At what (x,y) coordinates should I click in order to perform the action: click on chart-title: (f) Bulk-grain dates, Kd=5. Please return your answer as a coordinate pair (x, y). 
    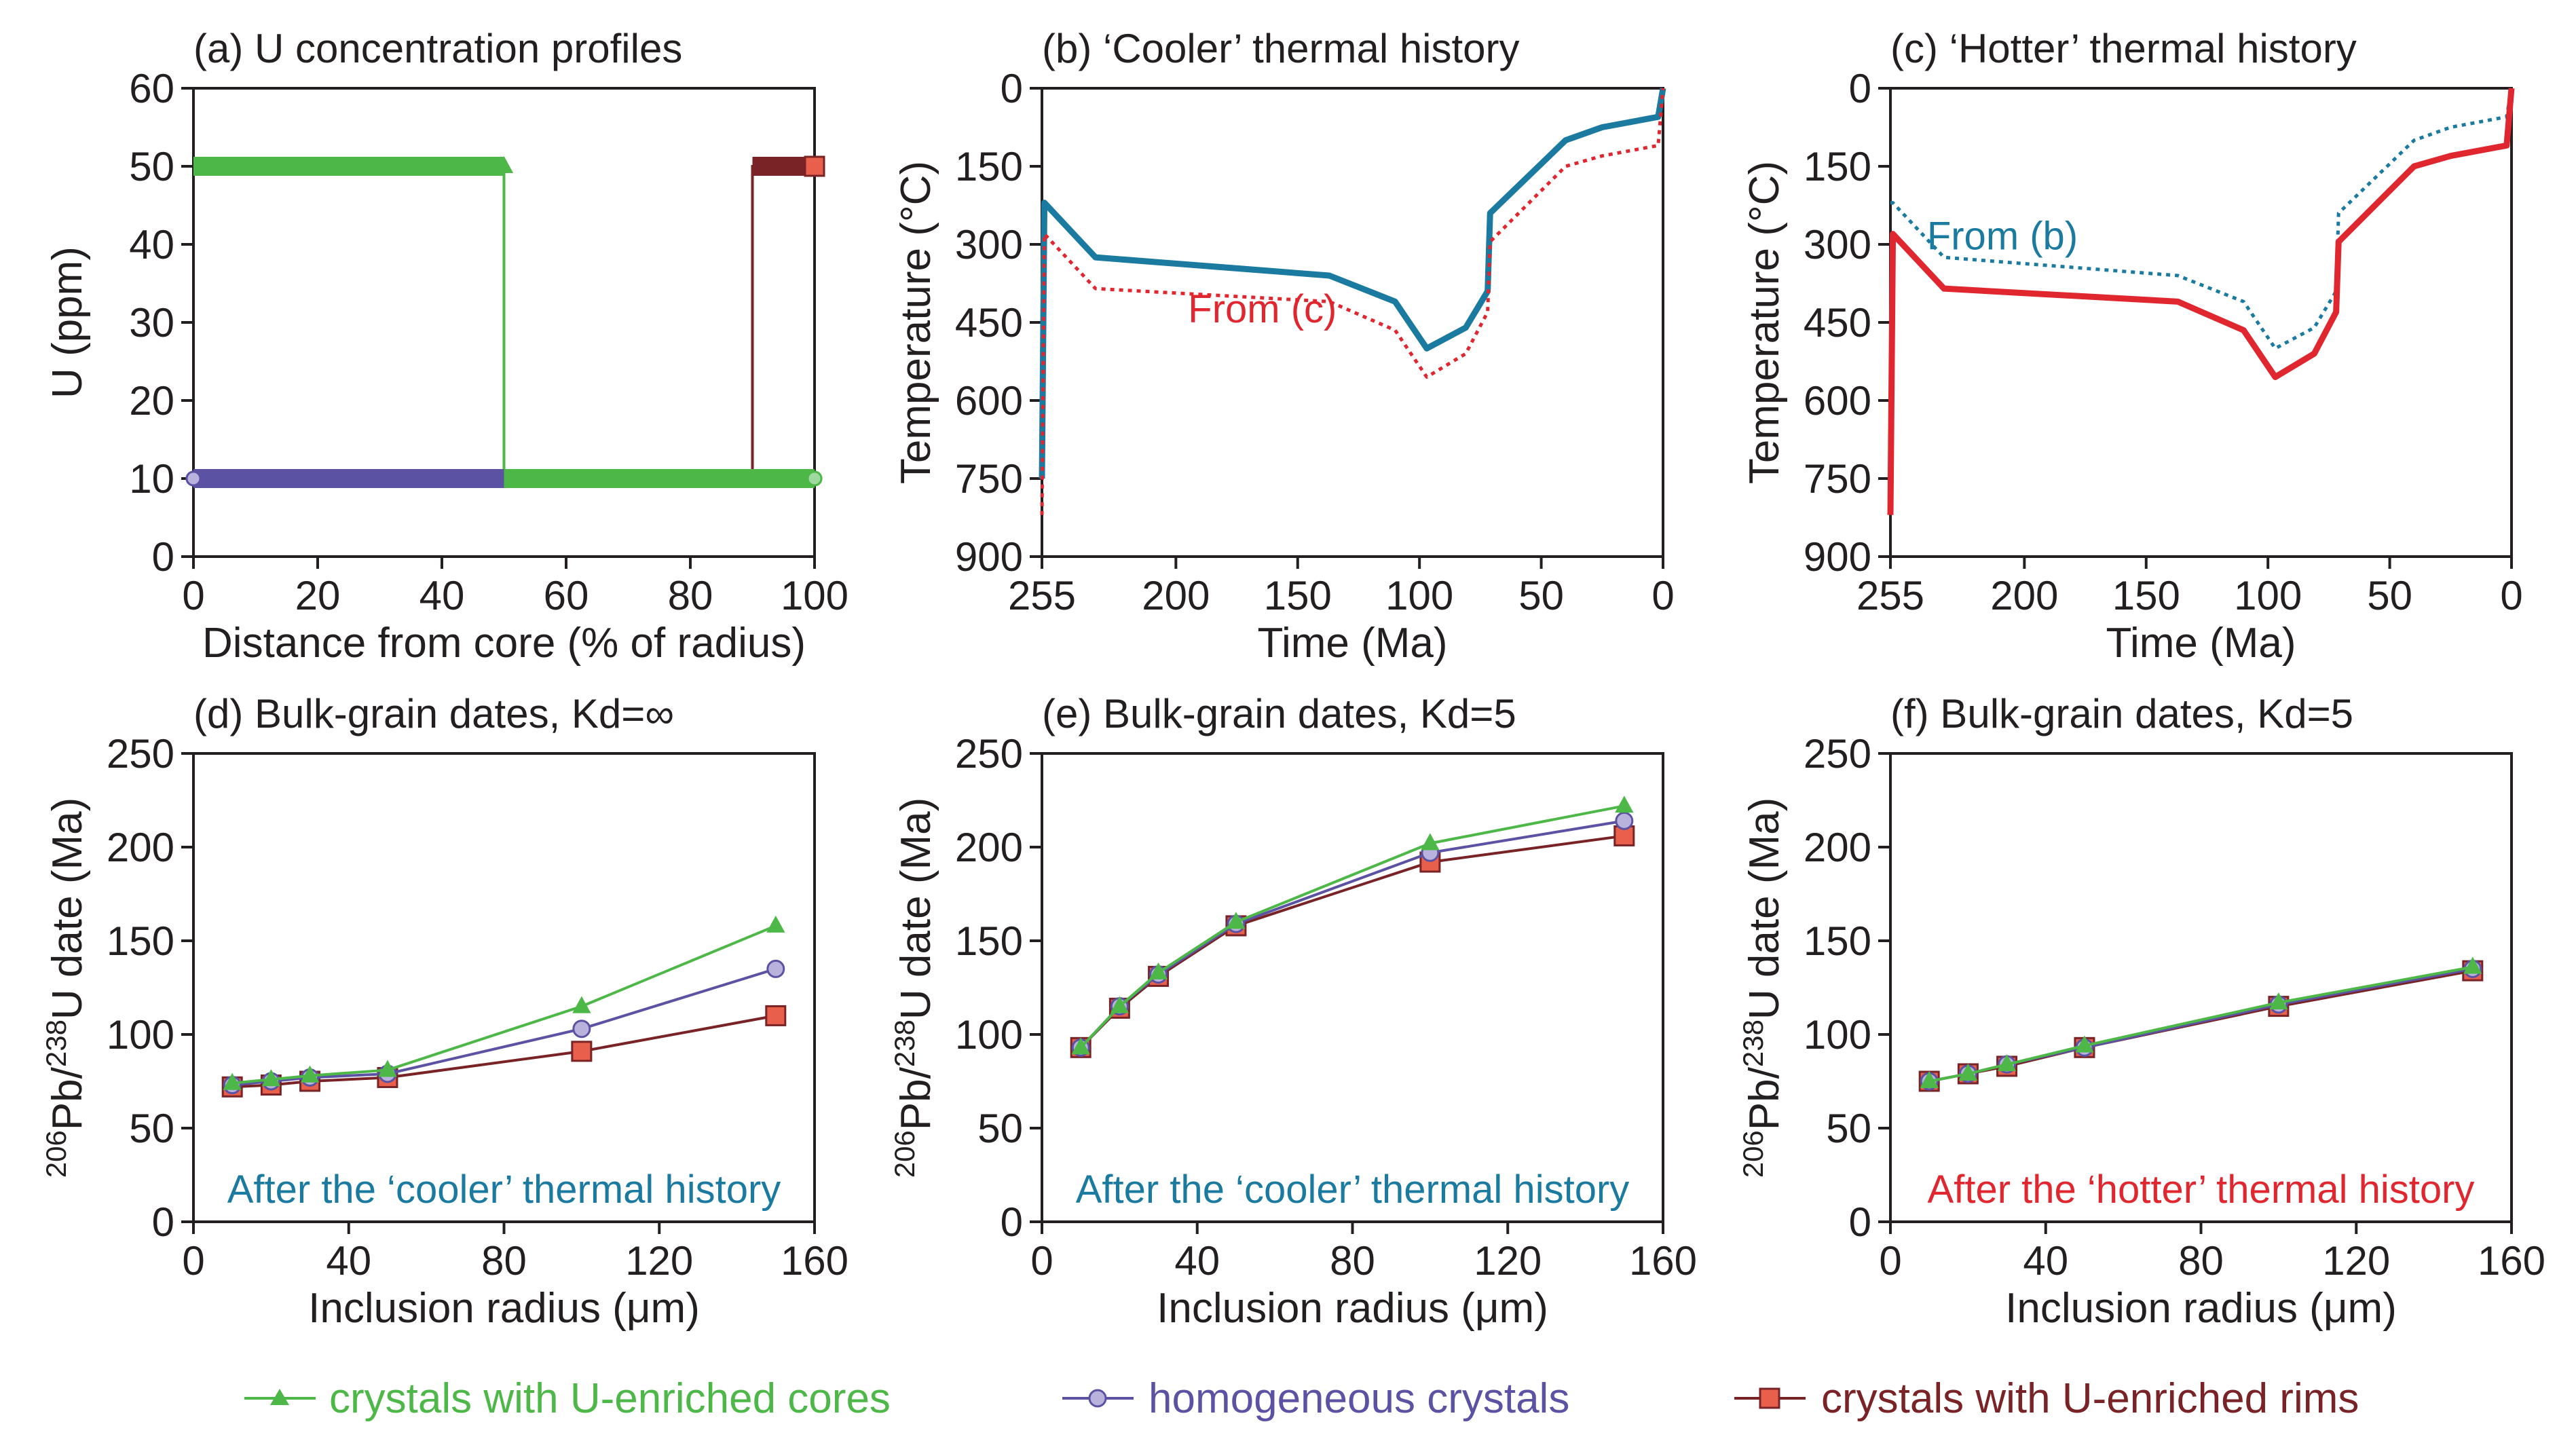
    Looking at the image, I should click on (2122, 713).